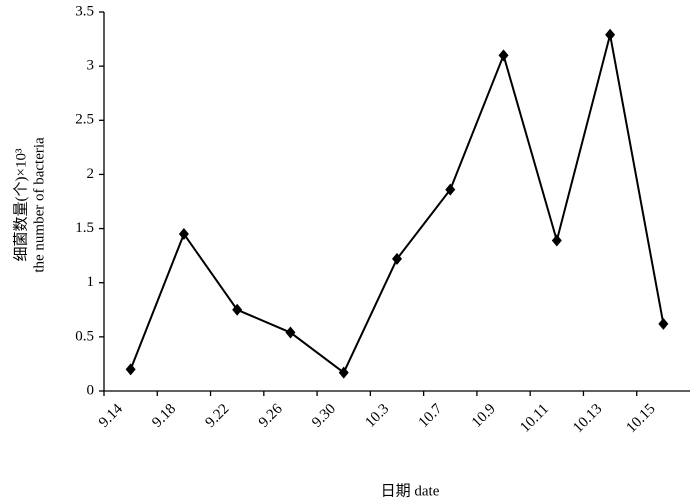 The image size is (700, 504). I want to click on y-tick-label: 1, so click(91, 282).